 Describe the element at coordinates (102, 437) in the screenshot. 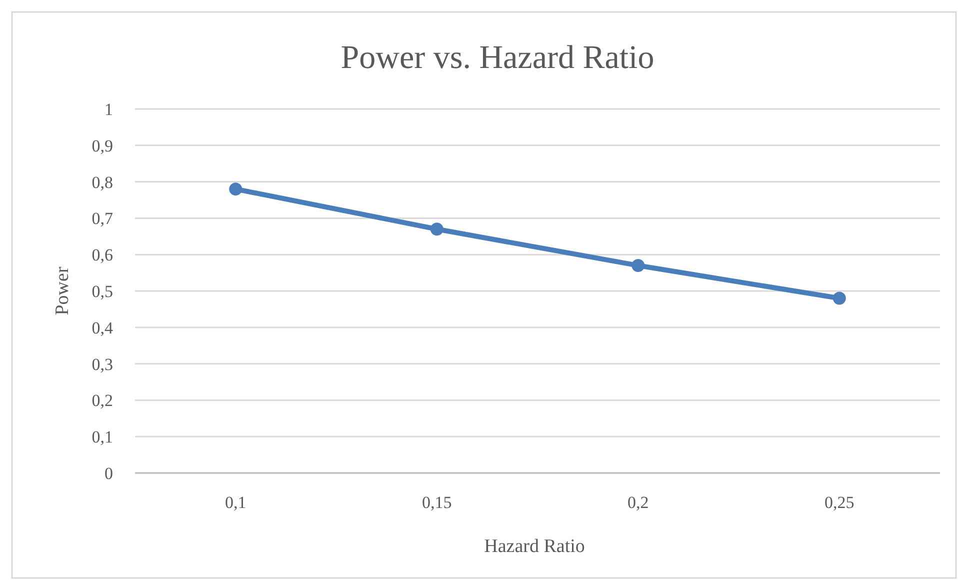

I see `y-tick-label: 0,1` at that location.